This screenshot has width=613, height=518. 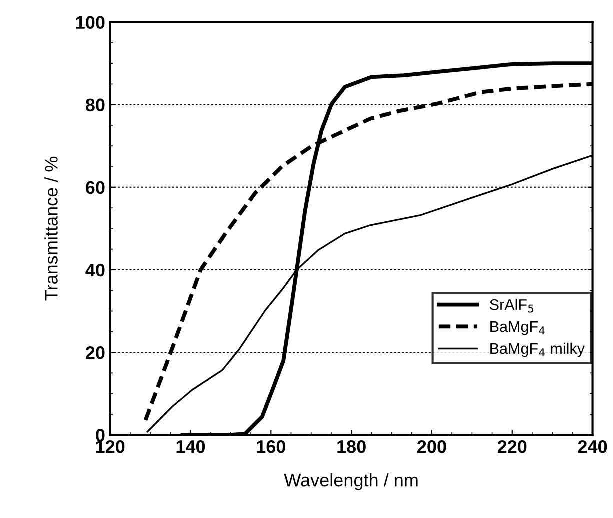 What do you see at coordinates (271, 447) in the screenshot?
I see `x-tick-label: 160` at bounding box center [271, 447].